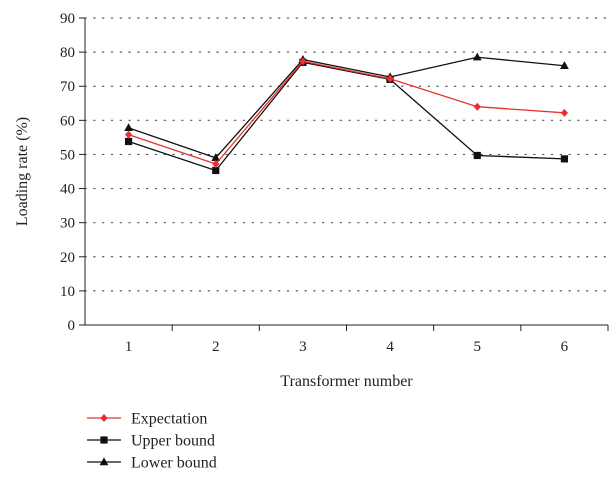 This screenshot has height=486, width=612. Describe the element at coordinates (72, 326) in the screenshot. I see `y-tick-label-0: 0` at that location.